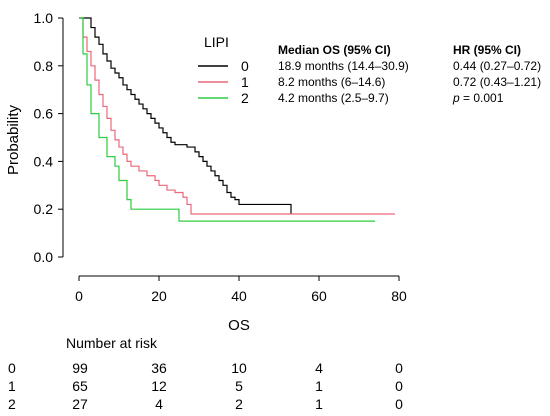 The height and width of the screenshot is (416, 550). I want to click on legend-title: LIPI, so click(216, 42).